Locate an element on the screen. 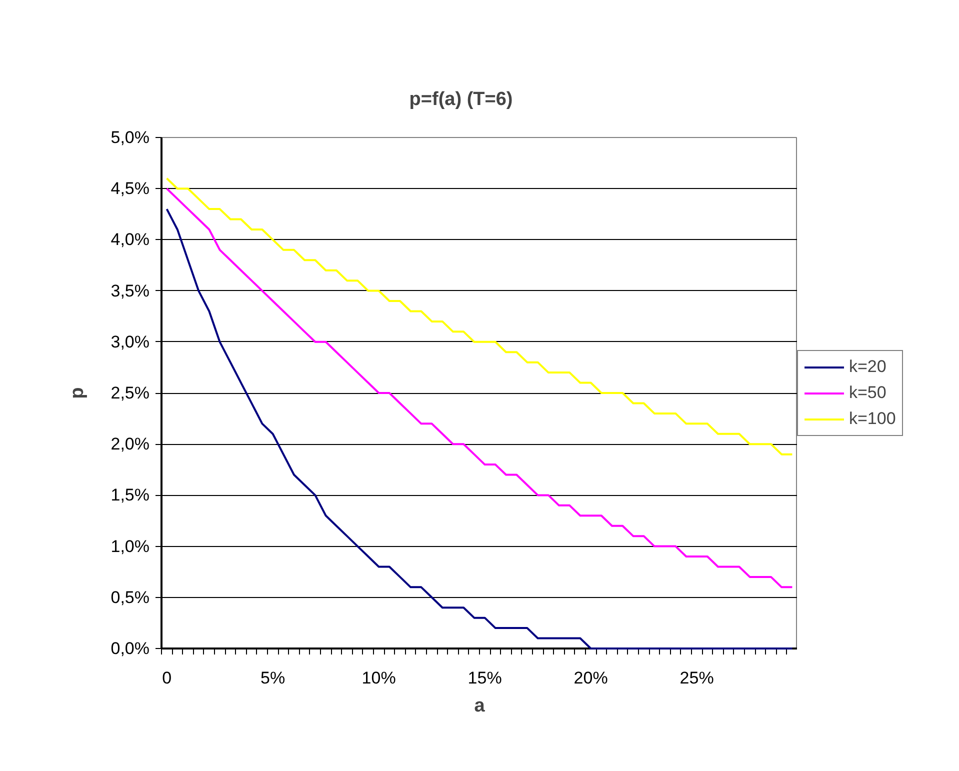 The image size is (959, 771). legend-label: k=50 is located at coordinates (867, 392).